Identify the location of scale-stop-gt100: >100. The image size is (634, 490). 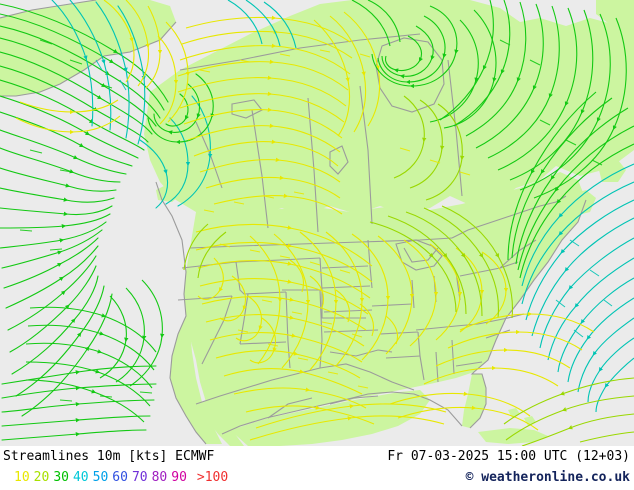
(212, 477).